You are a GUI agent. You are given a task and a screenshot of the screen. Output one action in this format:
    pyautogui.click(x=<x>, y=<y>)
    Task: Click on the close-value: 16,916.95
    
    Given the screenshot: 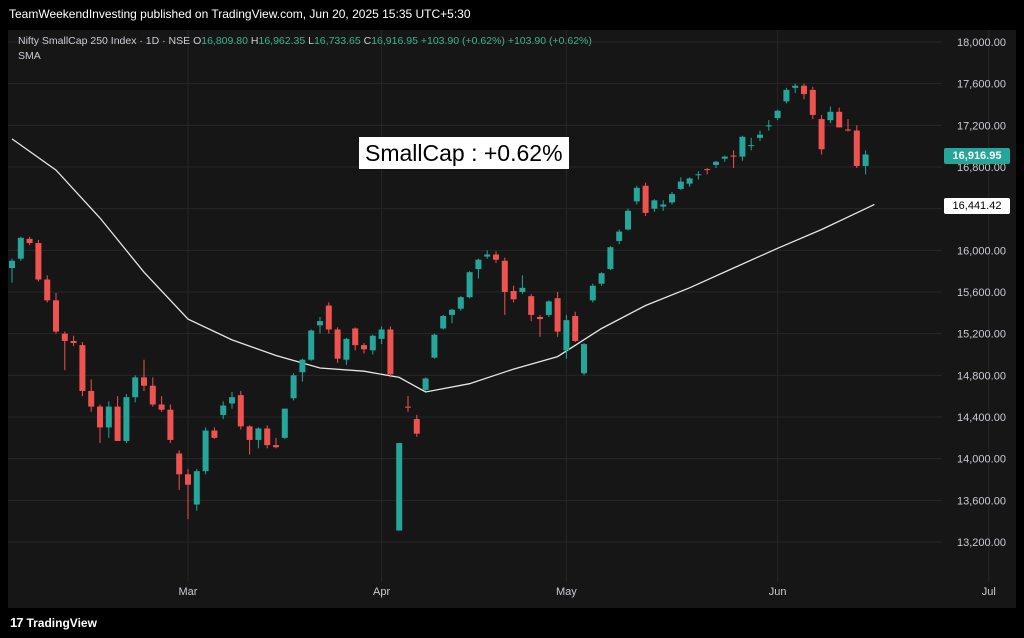 What is the action you would take?
    pyautogui.click(x=394, y=41)
    